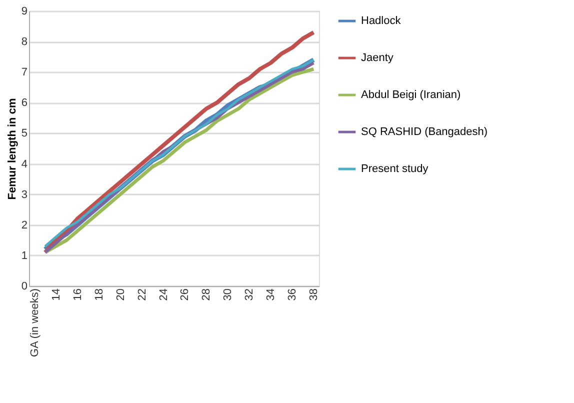  What do you see at coordinates (381, 21) in the screenshot?
I see `legend-label: Hadlock` at bounding box center [381, 21].